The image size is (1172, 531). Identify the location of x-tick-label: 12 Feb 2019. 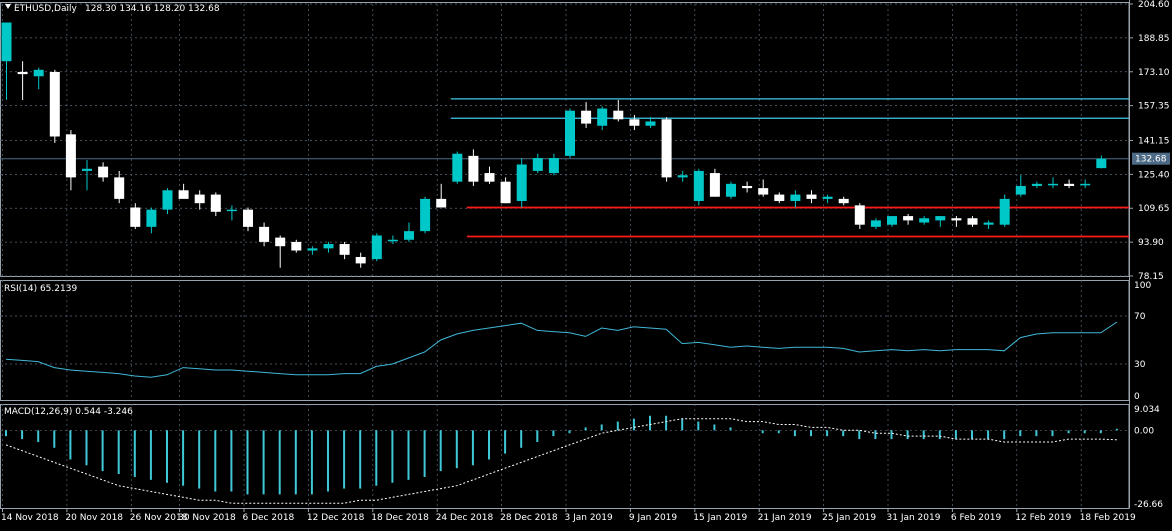
(1043, 518).